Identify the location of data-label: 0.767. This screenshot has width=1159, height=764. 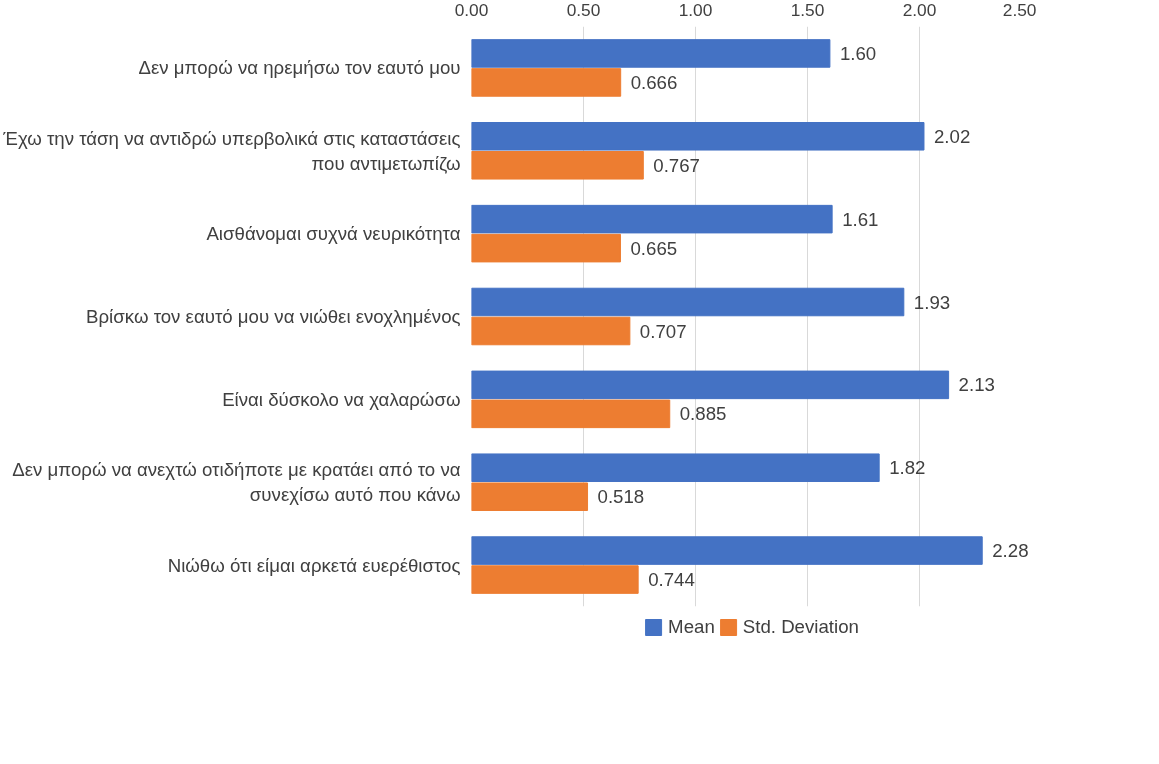
(676, 165).